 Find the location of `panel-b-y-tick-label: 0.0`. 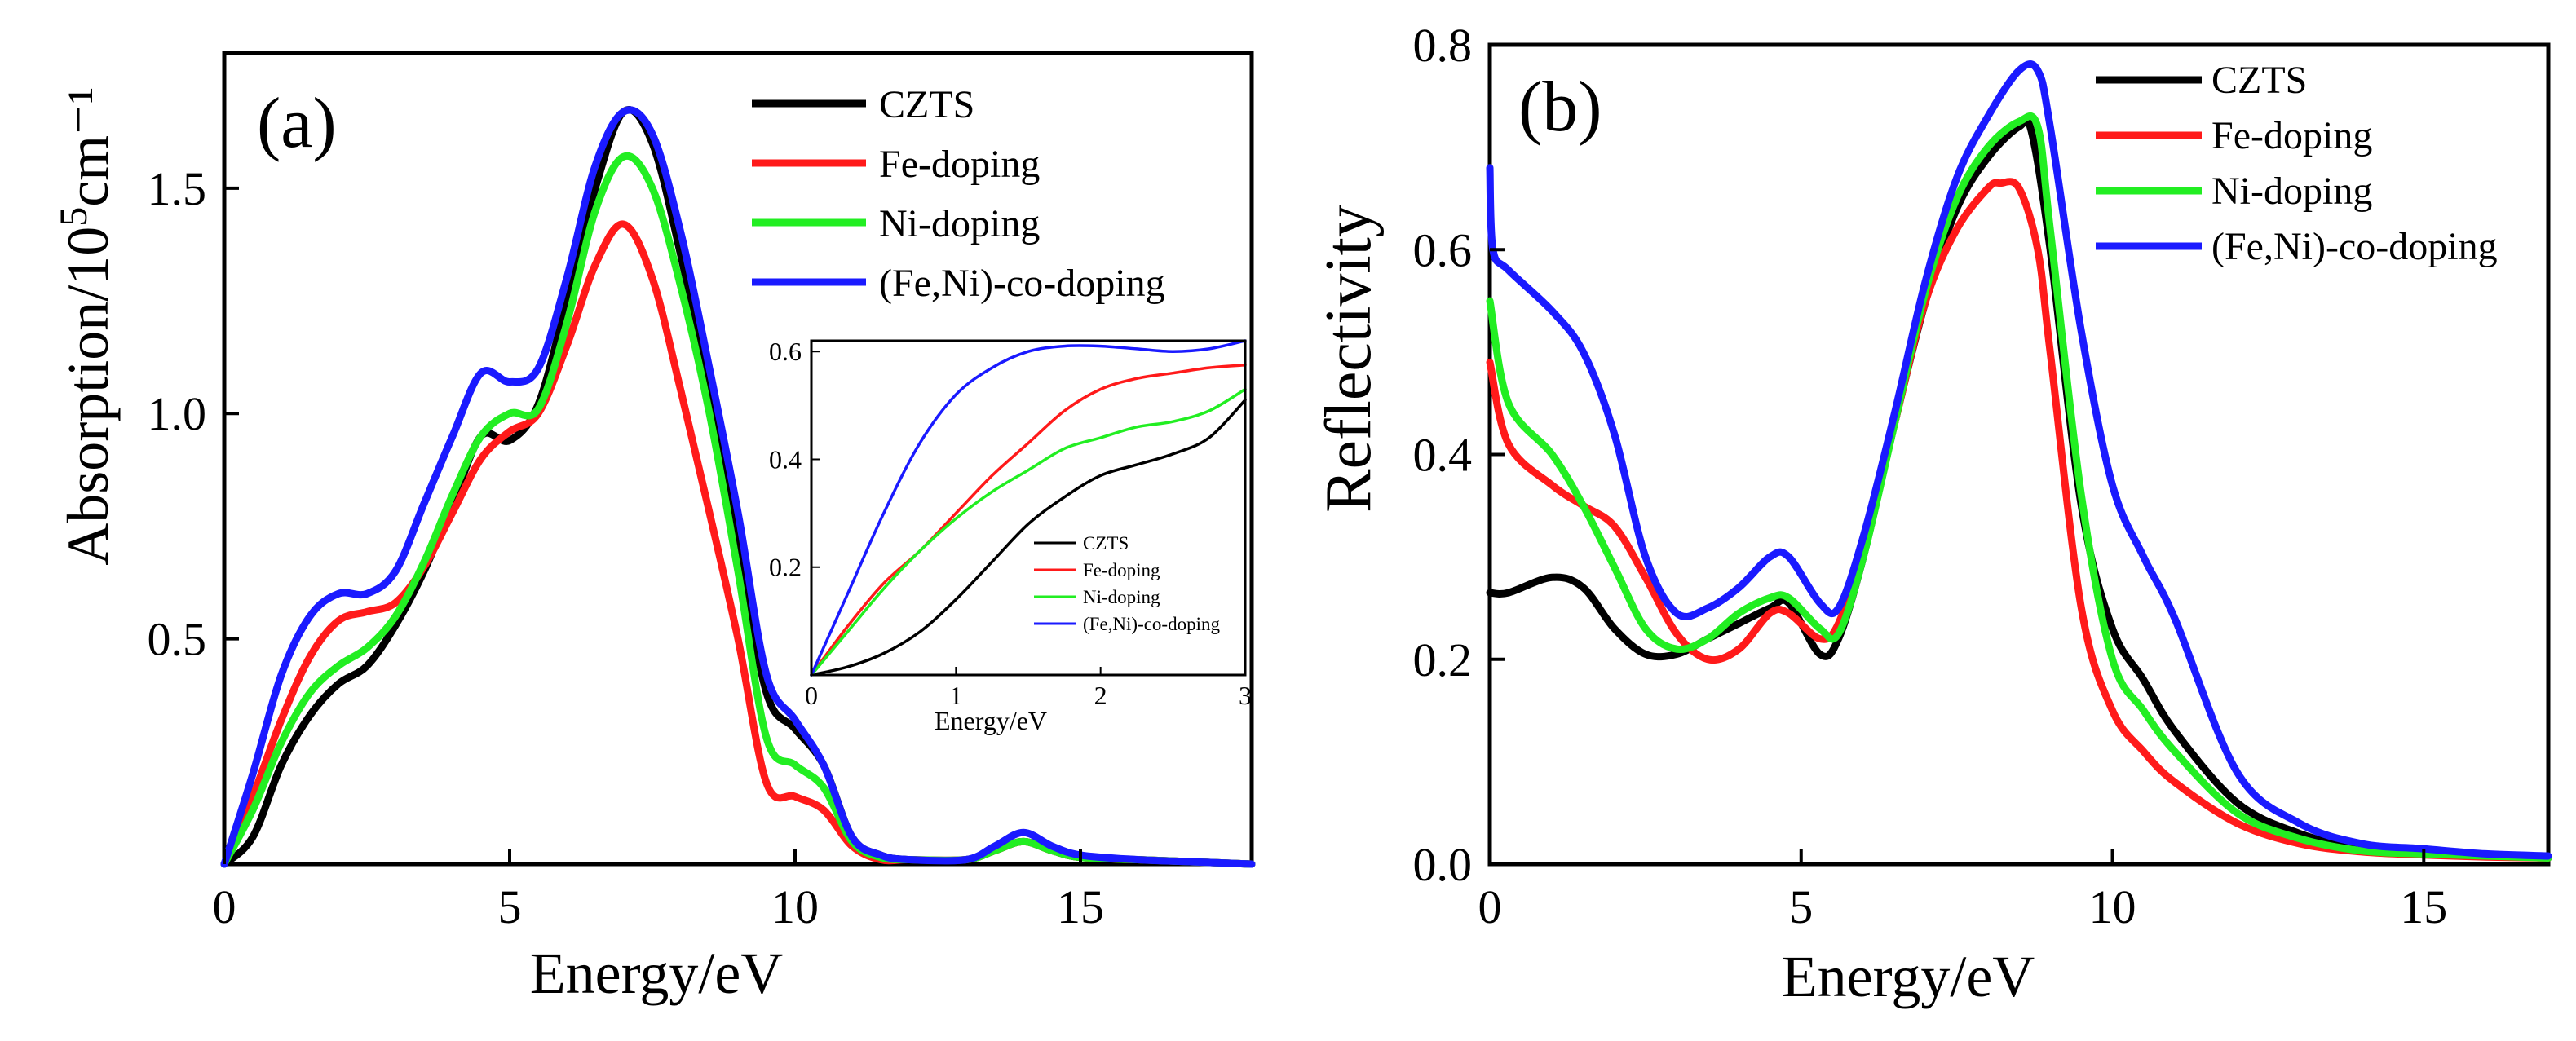

panel-b-y-tick-label: 0.0 is located at coordinates (1443, 864).